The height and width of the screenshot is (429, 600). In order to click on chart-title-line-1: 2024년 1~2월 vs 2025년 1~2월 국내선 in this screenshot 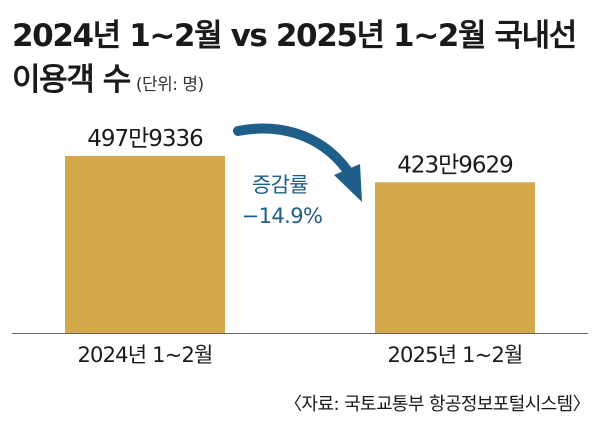, I will do `click(294, 36)`.